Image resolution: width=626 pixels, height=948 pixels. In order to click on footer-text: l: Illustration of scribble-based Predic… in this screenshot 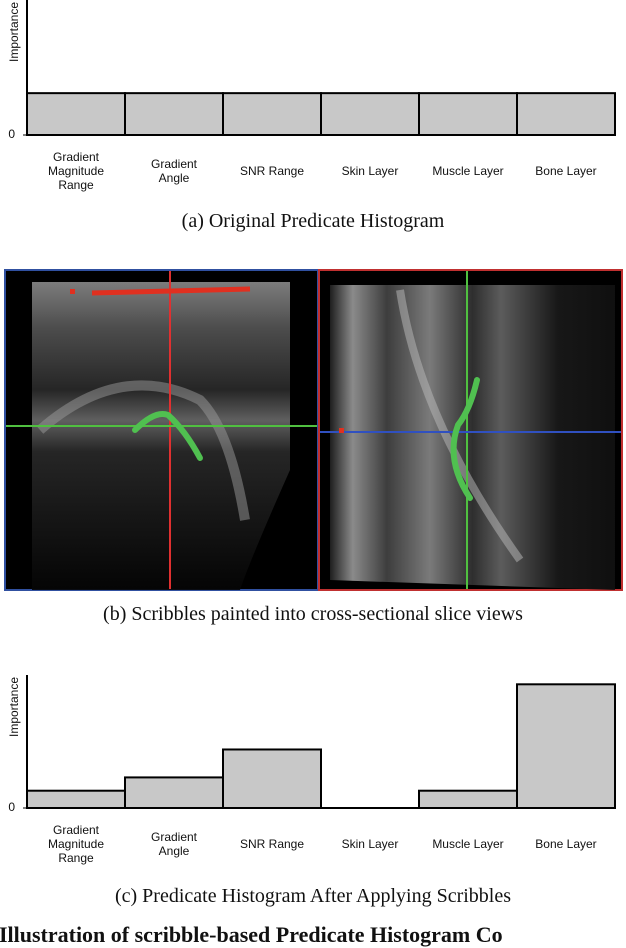, I will do `click(251, 934)`.